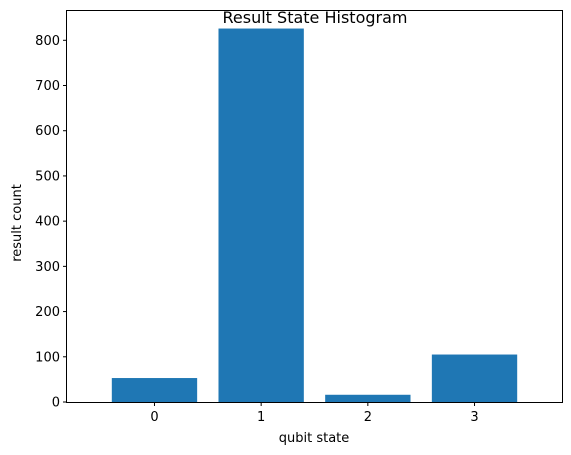  I want to click on x-tick-label: 1, so click(261, 417).